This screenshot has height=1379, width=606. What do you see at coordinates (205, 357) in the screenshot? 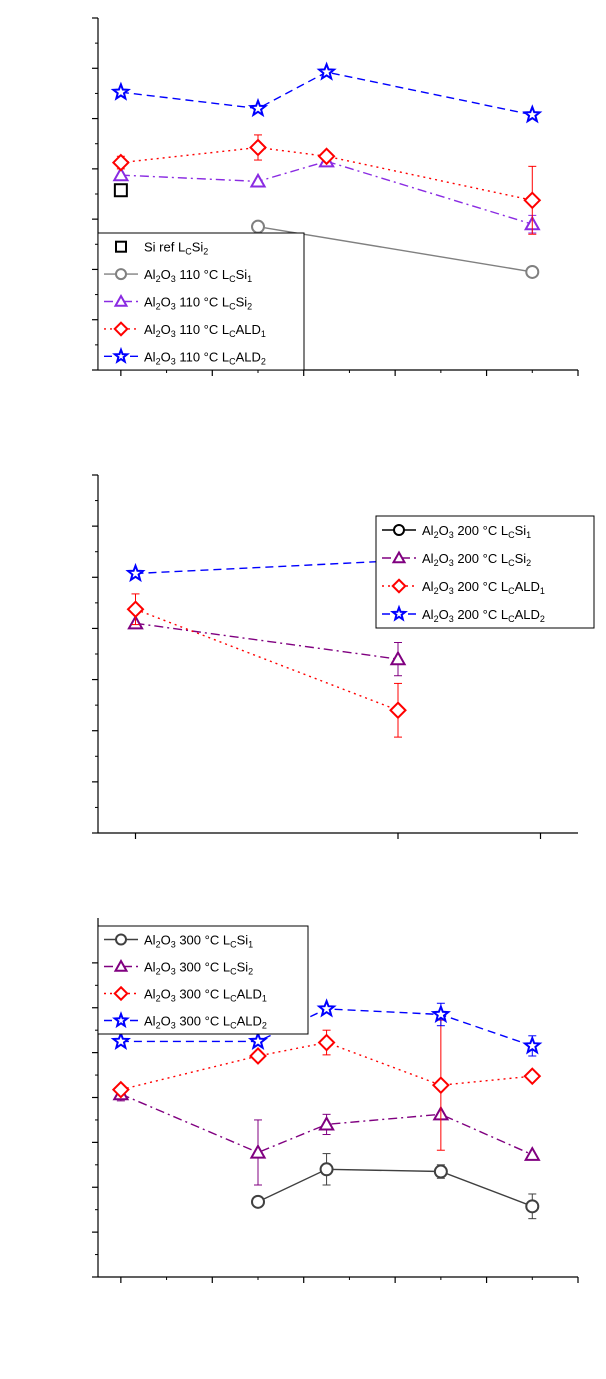
I see `legend-label: Al2O3 110 °C LCALD2` at bounding box center [205, 357].